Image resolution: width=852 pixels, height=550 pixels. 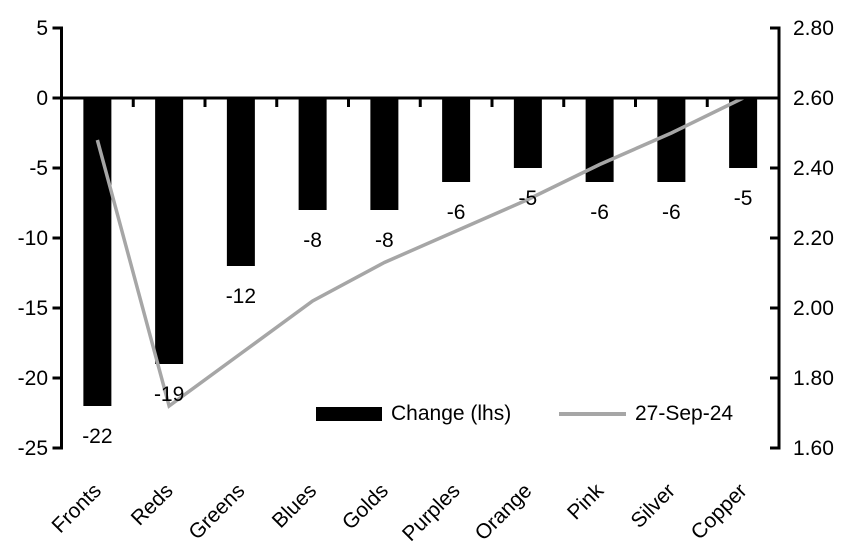 What do you see at coordinates (42, 28) in the screenshot?
I see `left-axis-tick-label: 5` at bounding box center [42, 28].